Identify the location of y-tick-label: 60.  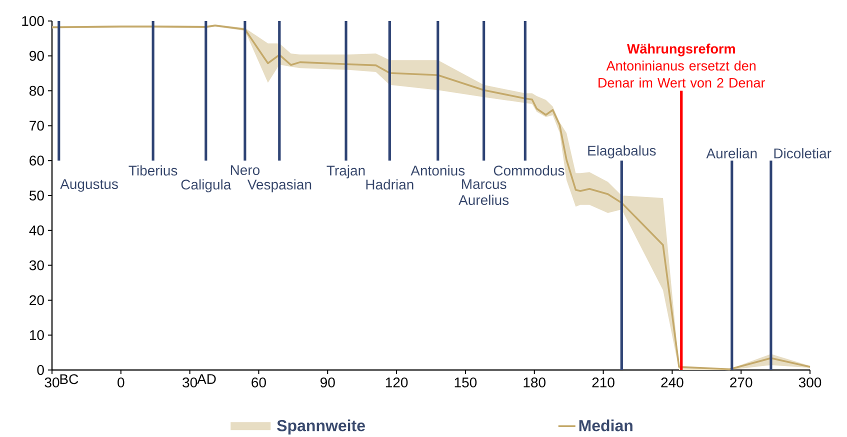
(37, 161).